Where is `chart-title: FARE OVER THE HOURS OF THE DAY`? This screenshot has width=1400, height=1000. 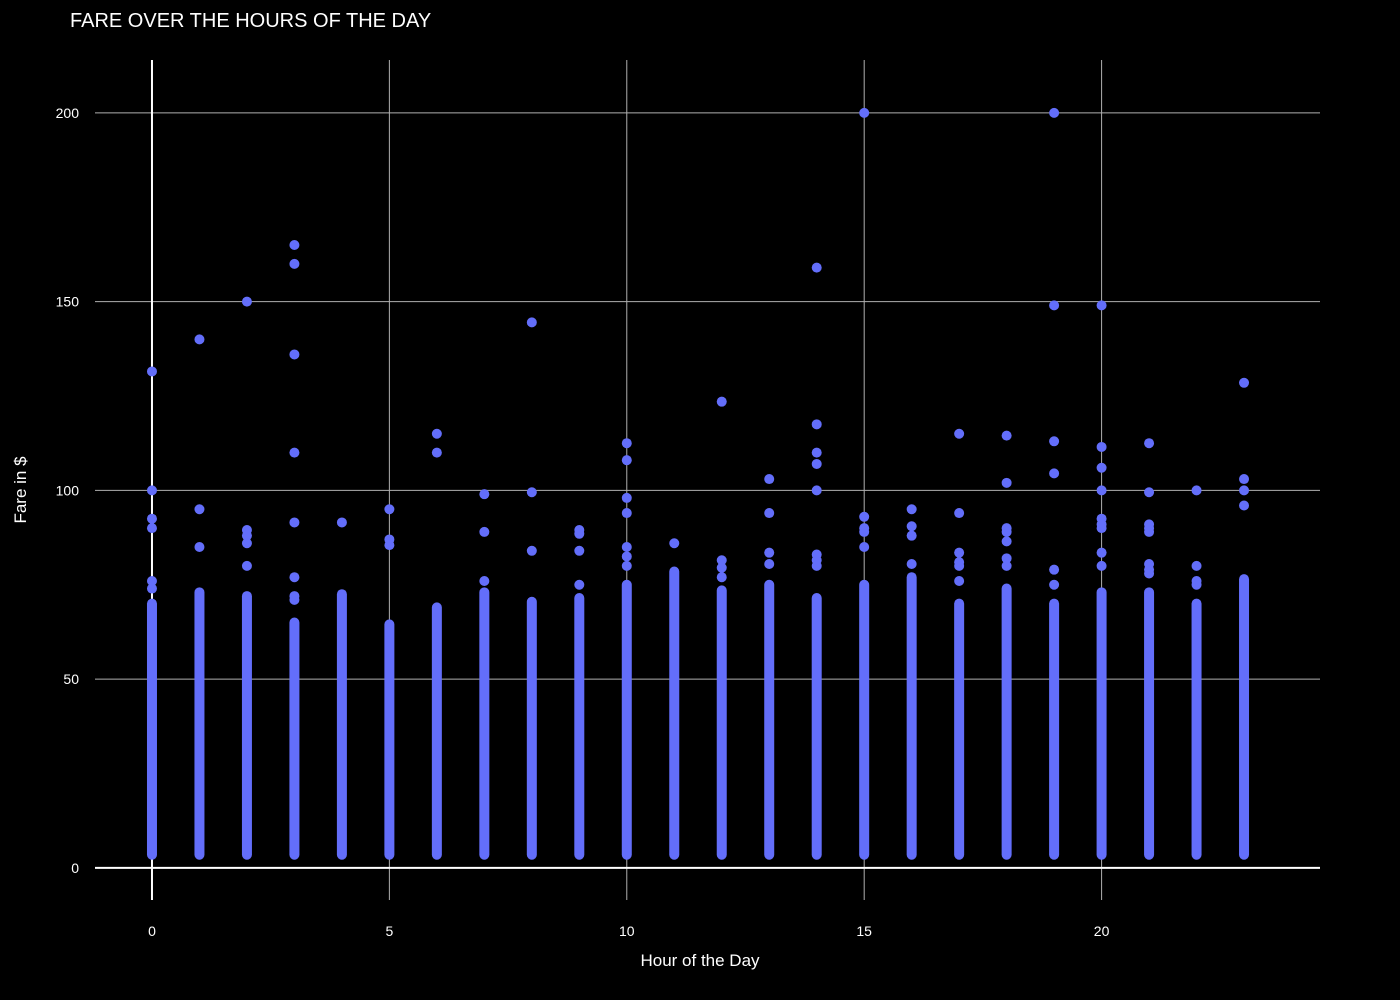 chart-title: FARE OVER THE HOURS OF THE DAY is located at coordinates (251, 21).